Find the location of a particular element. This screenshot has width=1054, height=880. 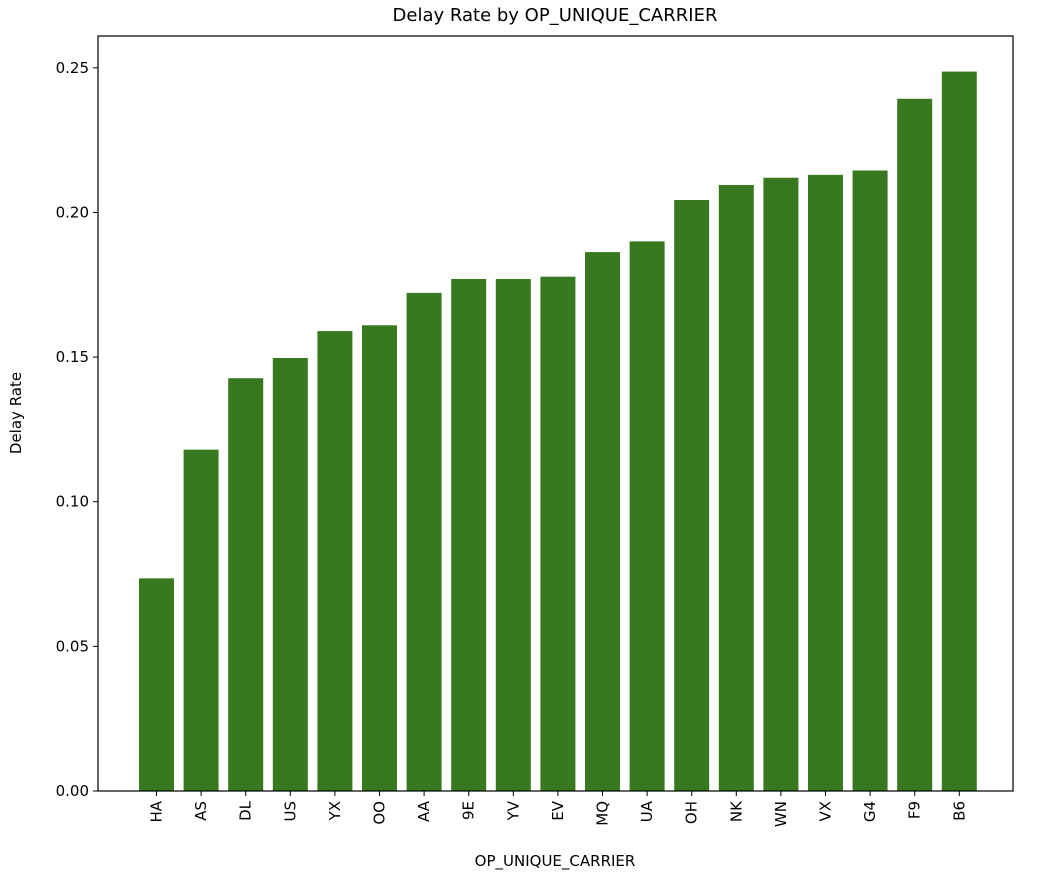

x-tick-label: AA is located at coordinates (424, 811).